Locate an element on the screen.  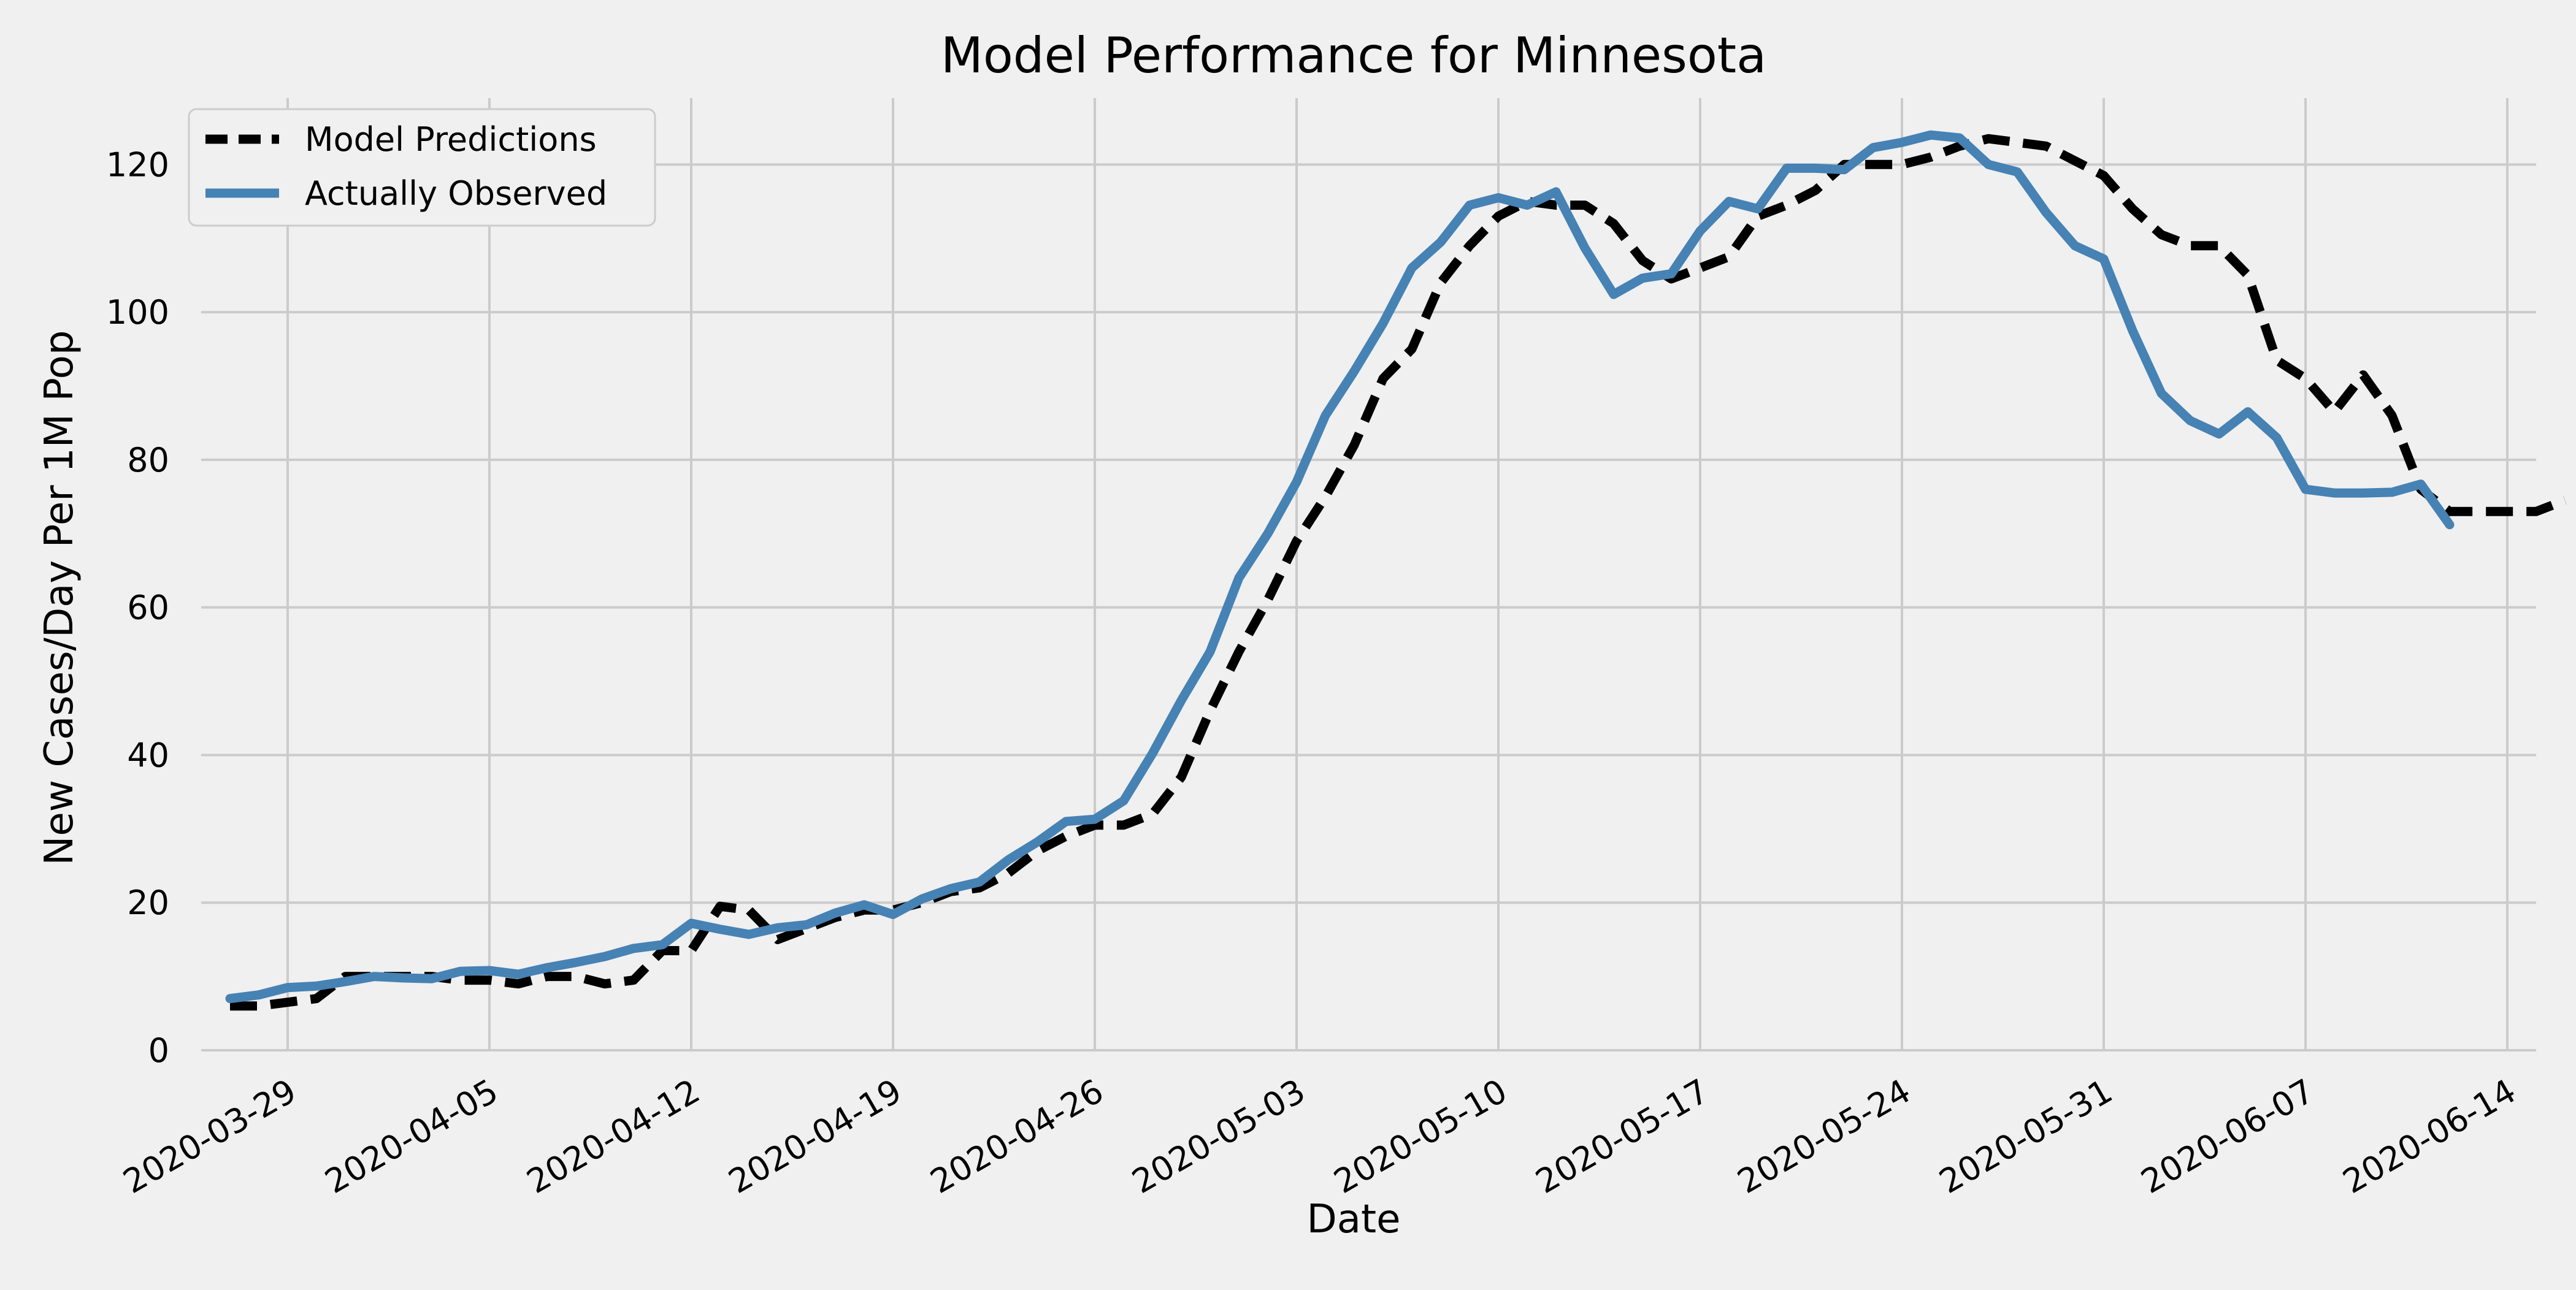
legend-box is located at coordinates (422, 168).